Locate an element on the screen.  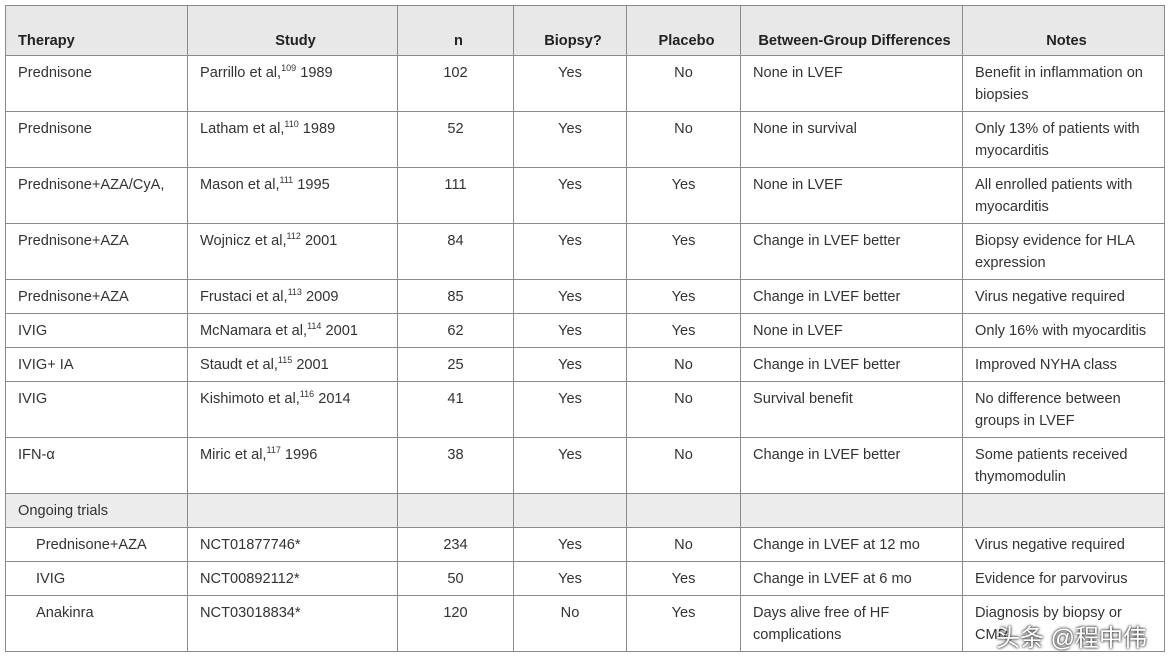
study-cell: Latham et al,110 1989 is located at coordinates (292, 139).